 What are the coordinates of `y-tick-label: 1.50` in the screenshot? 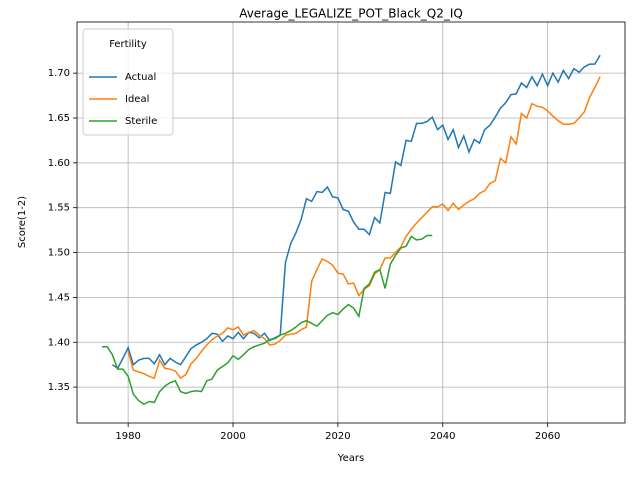 It's located at (59, 253).